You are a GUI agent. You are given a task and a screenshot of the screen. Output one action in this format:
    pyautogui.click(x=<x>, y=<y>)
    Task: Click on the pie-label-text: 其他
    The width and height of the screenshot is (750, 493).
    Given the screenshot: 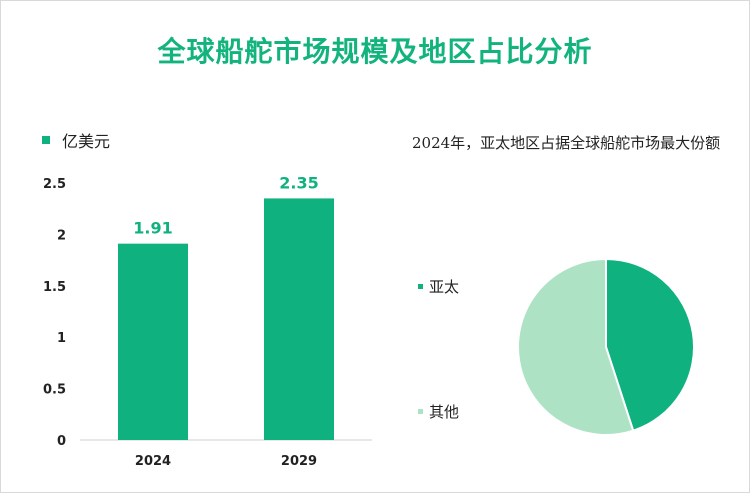 What is the action you would take?
    pyautogui.click(x=444, y=412)
    